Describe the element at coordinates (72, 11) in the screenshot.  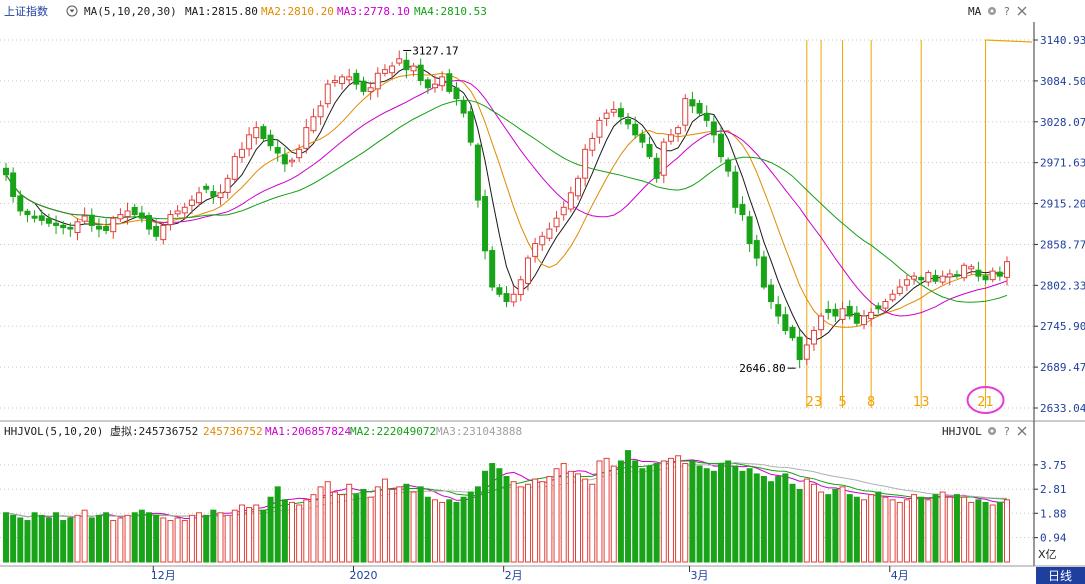
I see `dropdown-icon` at that location.